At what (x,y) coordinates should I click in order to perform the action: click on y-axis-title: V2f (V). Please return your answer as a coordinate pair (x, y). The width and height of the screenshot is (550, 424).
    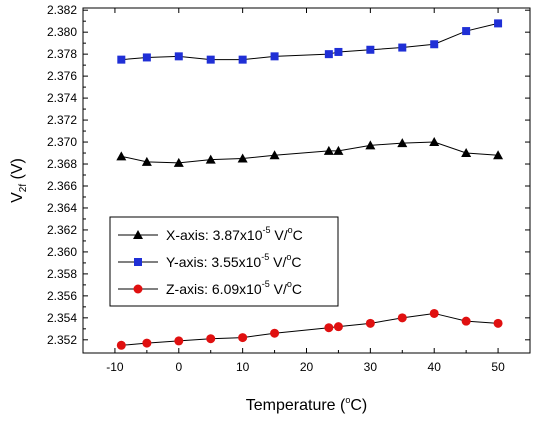
    Looking at the image, I should click on (19, 180).